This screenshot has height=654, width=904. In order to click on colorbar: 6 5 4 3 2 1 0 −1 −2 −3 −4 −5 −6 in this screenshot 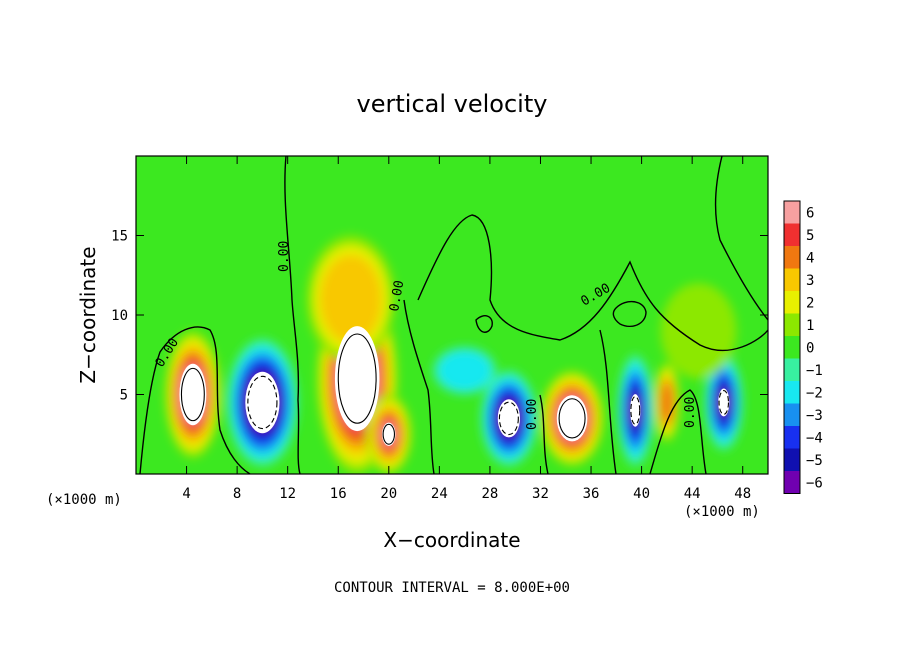, I will do `click(803, 347)`.